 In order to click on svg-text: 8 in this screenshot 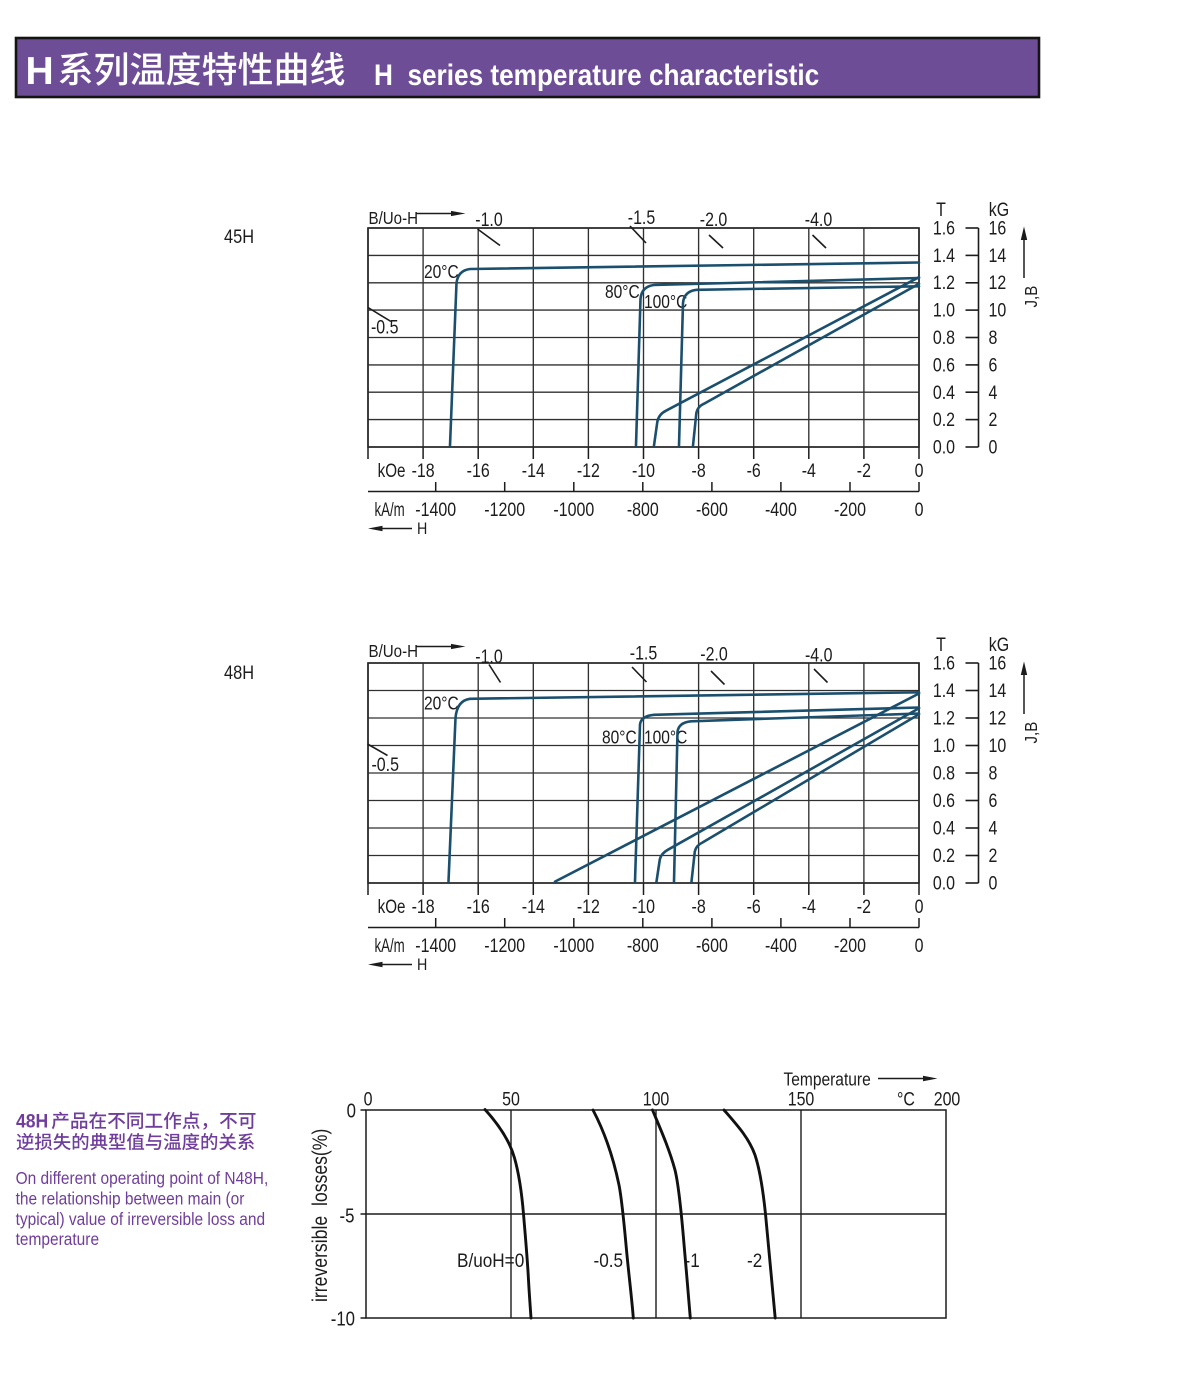, I will do `click(993, 338)`.